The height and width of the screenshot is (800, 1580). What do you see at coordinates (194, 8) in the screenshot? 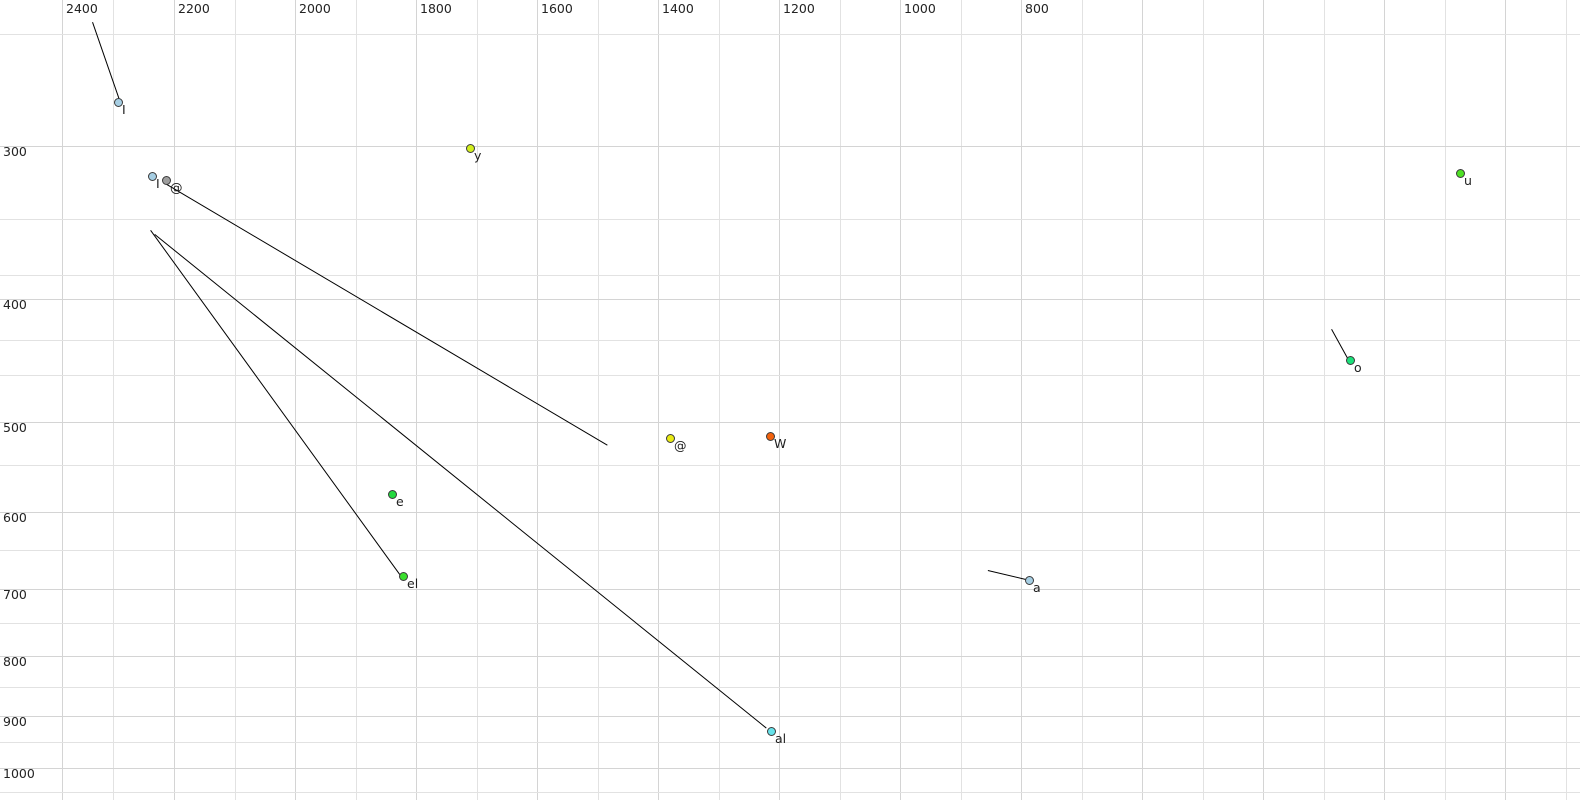
I see `x-axis-tick-label: 2200` at bounding box center [194, 8].